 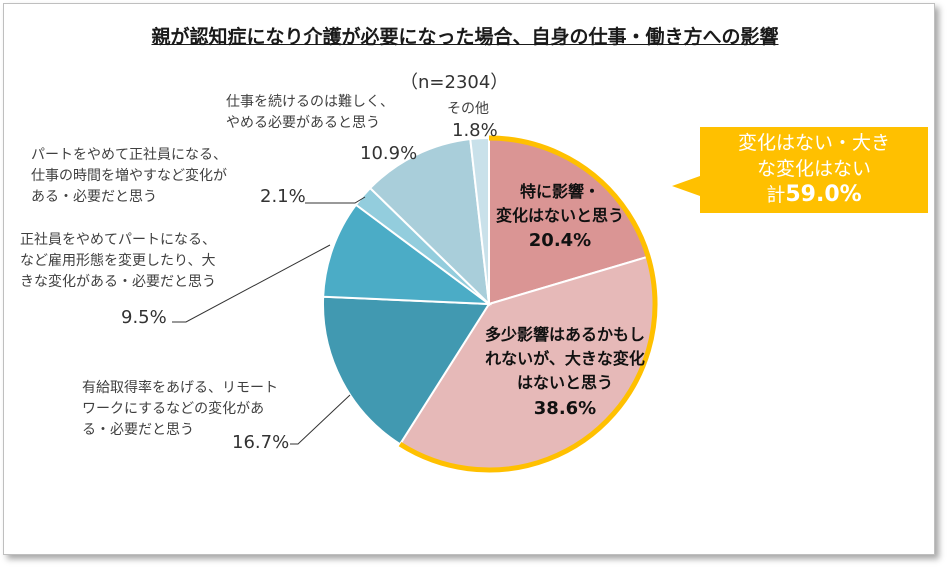 What do you see at coordinates (129, 176) in the screenshot?
I see `label-s4: パートをやめて正社員になる、 仕事の時間を増やすなど変化が ある・必要だと思う` at bounding box center [129, 176].